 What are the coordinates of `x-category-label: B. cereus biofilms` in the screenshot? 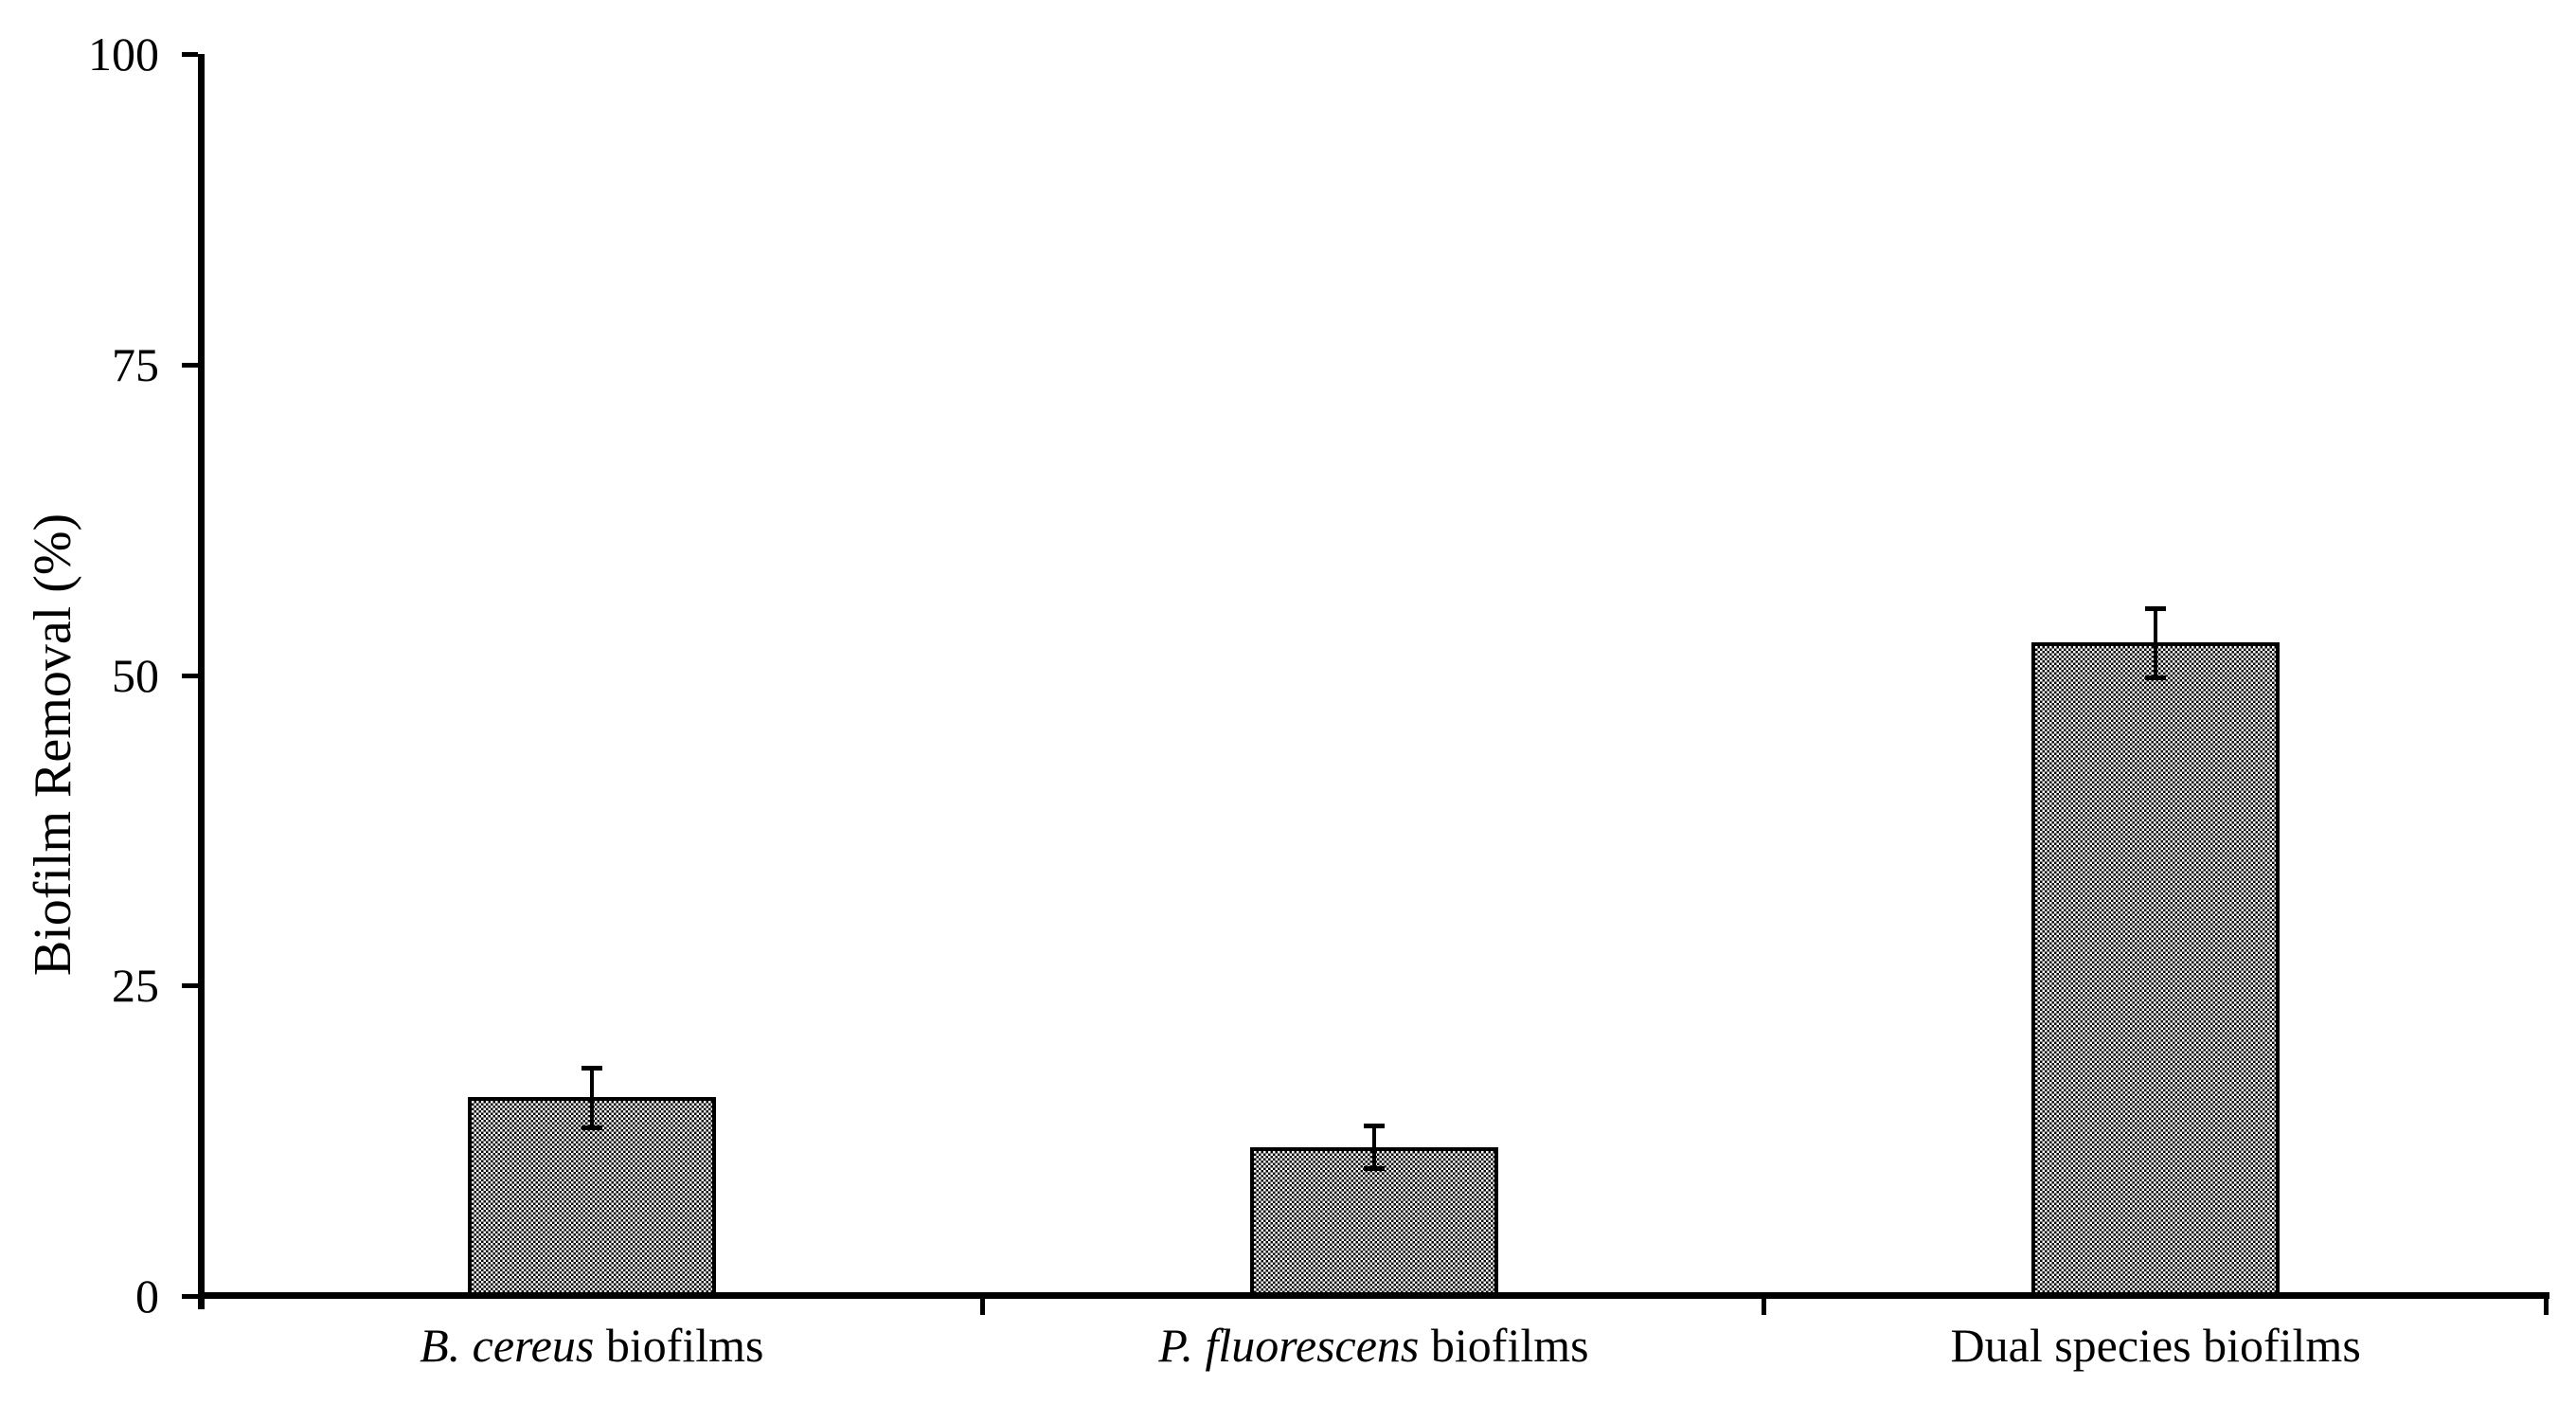 It's located at (592, 1345).